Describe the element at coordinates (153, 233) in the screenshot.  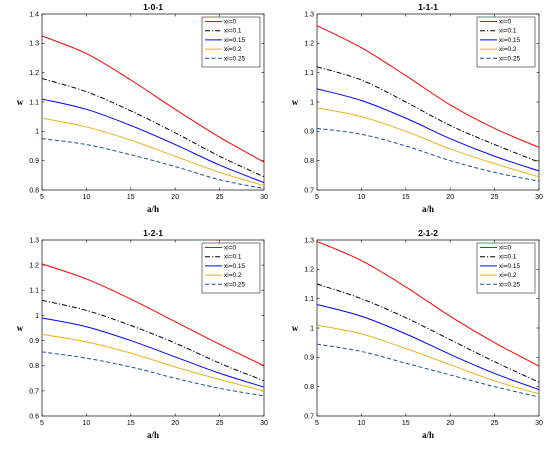
I see `chart-title: 1-2-1` at that location.